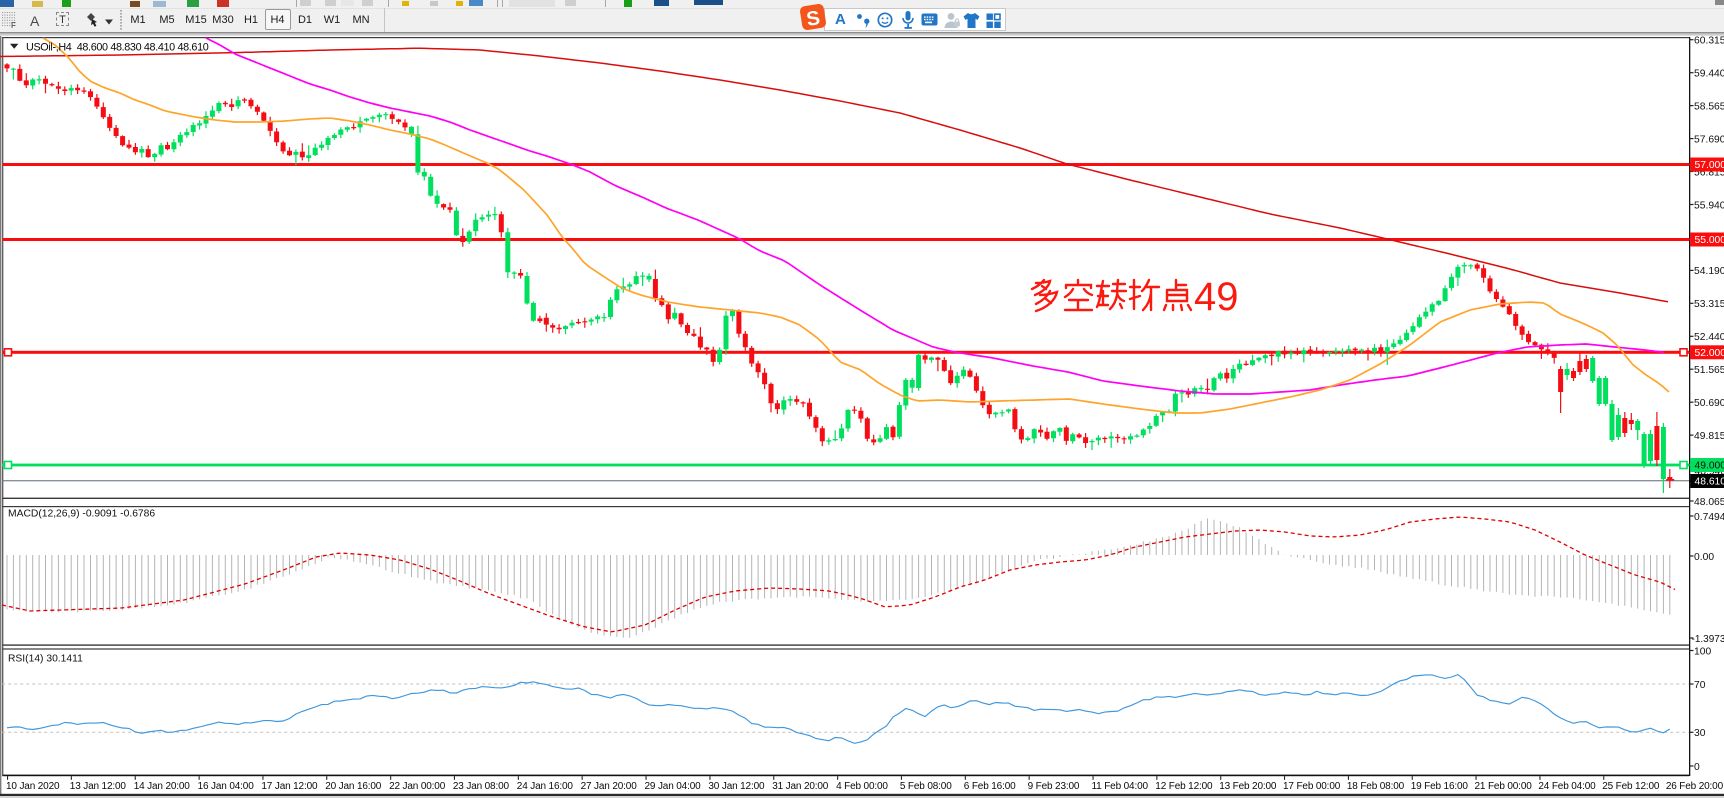 The height and width of the screenshot is (798, 1724). Describe the element at coordinates (1709, 74) in the screenshot. I see `svg-text: 59.440` at that location.